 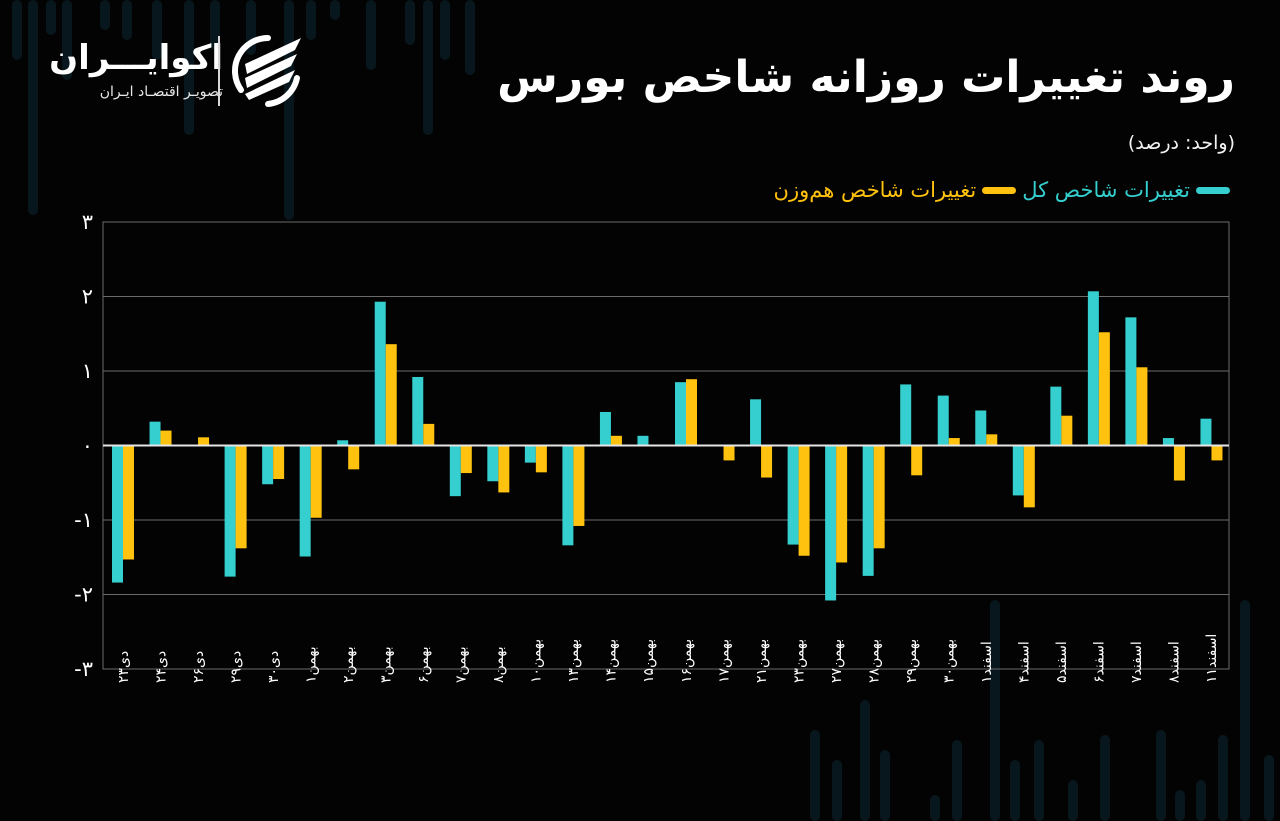 What do you see at coordinates (687, 661) in the screenshot?
I see `x-tick-label: بهمن۱۶` at bounding box center [687, 661].